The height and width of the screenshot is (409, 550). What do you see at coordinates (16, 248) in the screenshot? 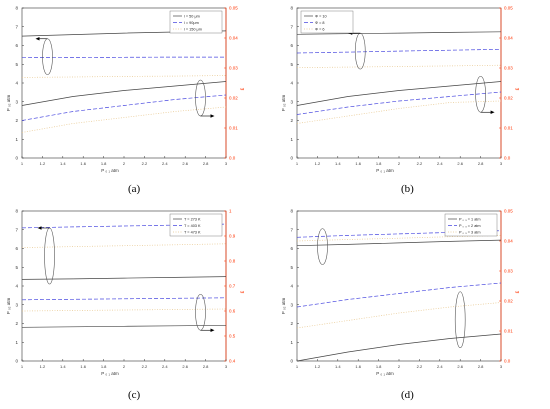
I see `y-left-tick-label-c: 6` at bounding box center [16, 248].